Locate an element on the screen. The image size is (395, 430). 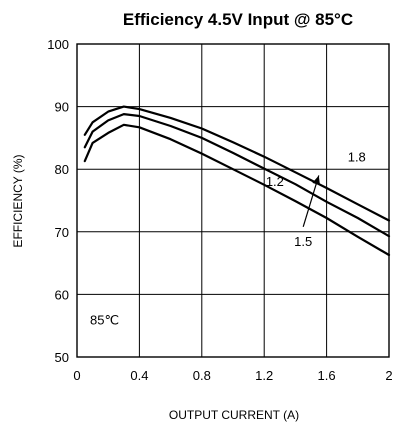
x-tick-label: 1.6 is located at coordinates (327, 375).